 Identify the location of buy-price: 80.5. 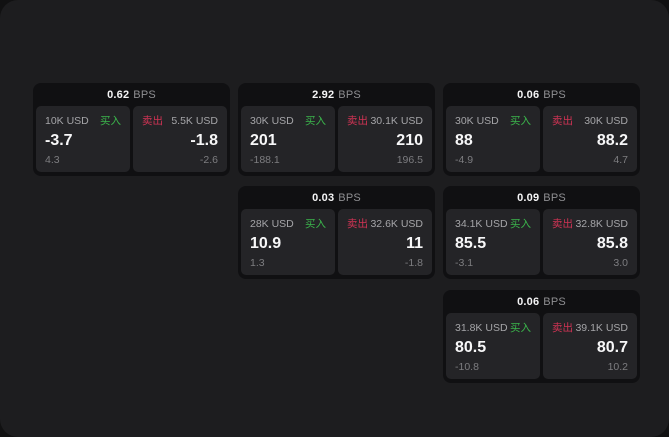
(471, 347).